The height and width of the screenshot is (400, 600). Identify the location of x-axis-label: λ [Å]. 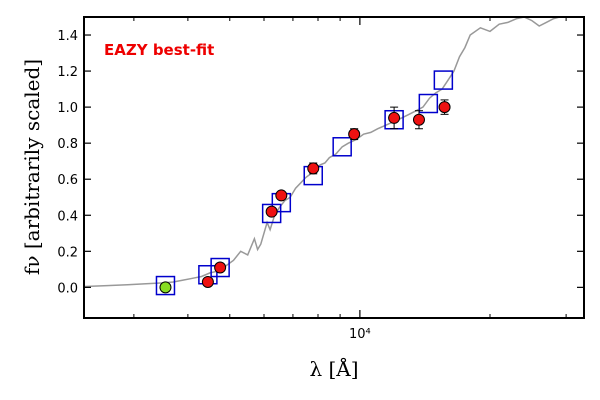
(333, 368).